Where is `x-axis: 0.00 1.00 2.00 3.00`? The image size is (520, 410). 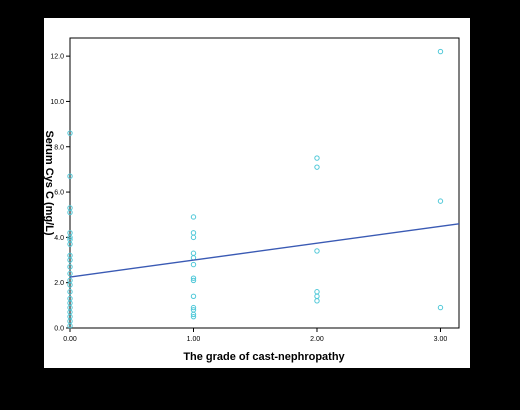 x-axis: 0.00 1.00 2.00 3.00 is located at coordinates (255, 335).